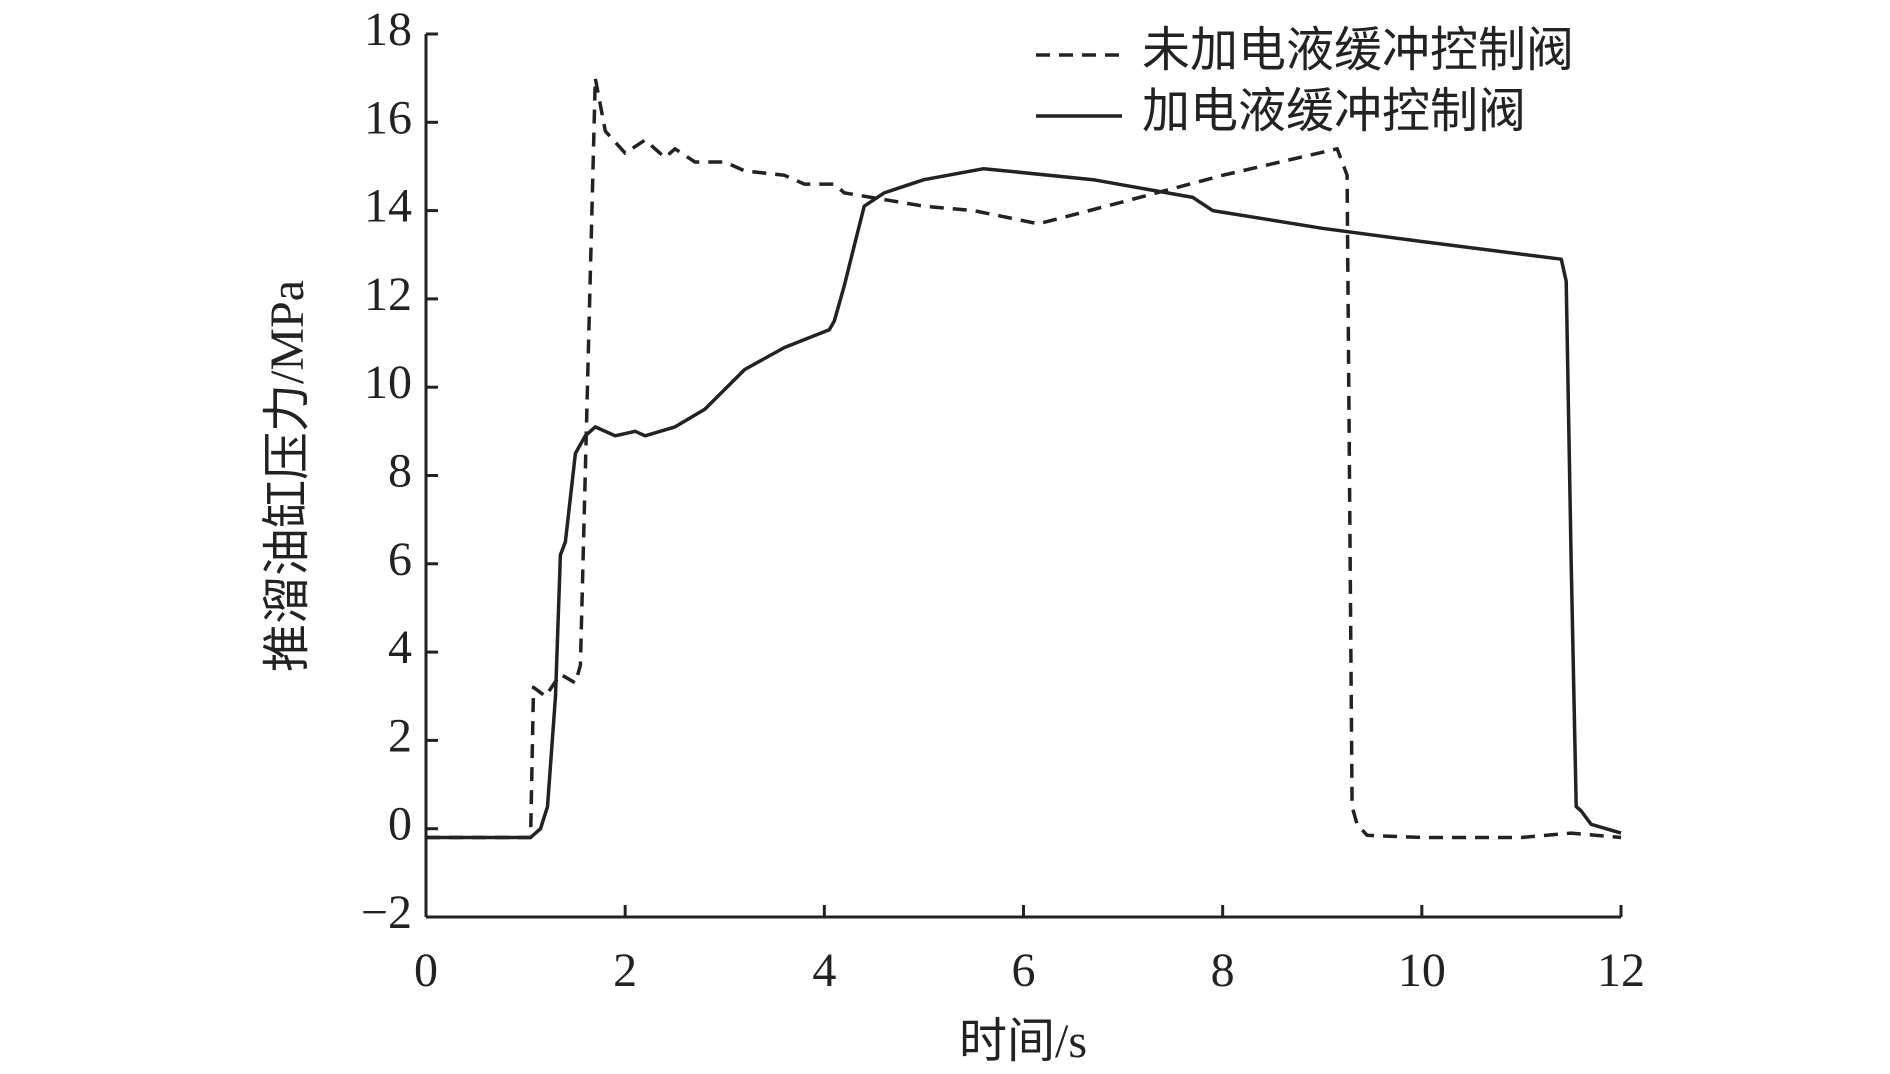  Describe the element at coordinates (388, 382) in the screenshot. I see `y-tick-label: 10` at that location.